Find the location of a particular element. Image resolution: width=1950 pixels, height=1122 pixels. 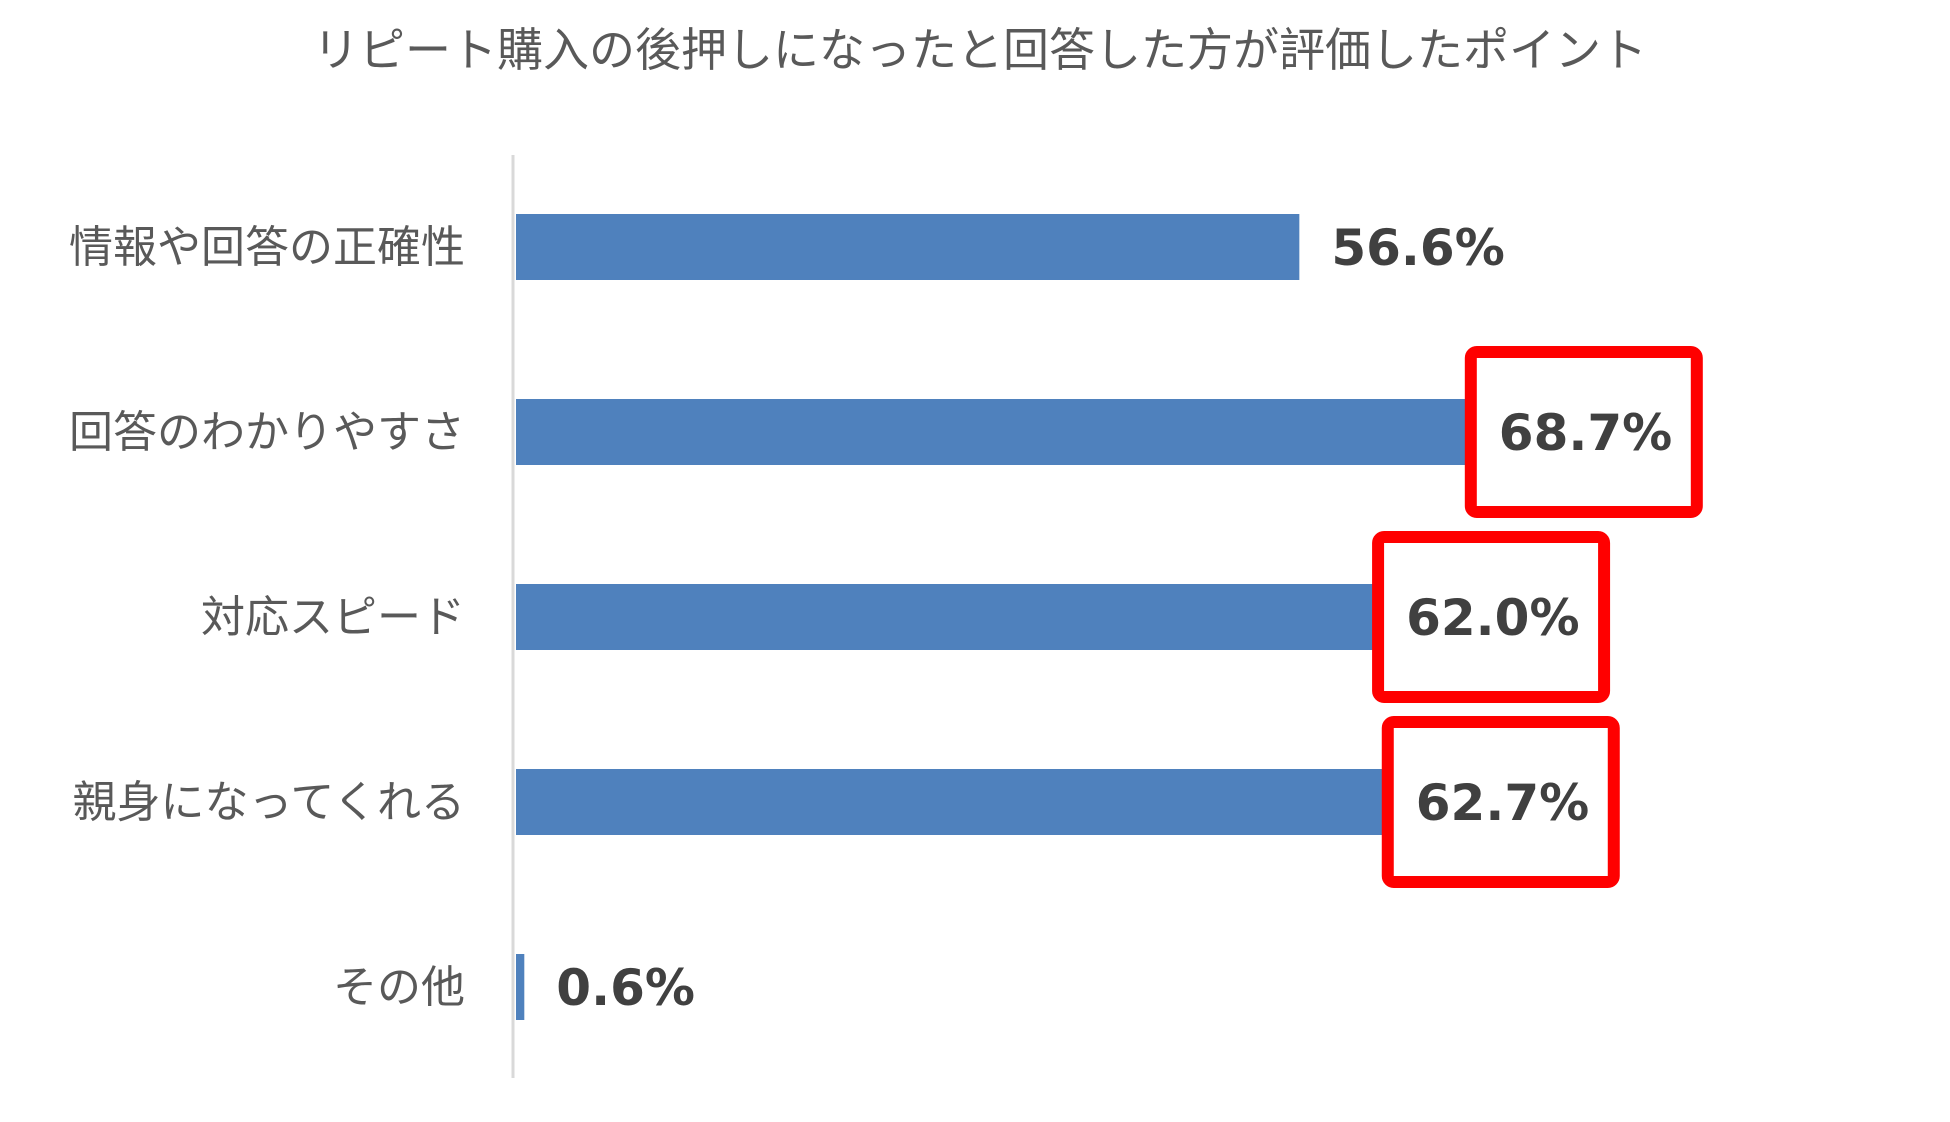

value-label: 62.0% is located at coordinates (1492, 618).